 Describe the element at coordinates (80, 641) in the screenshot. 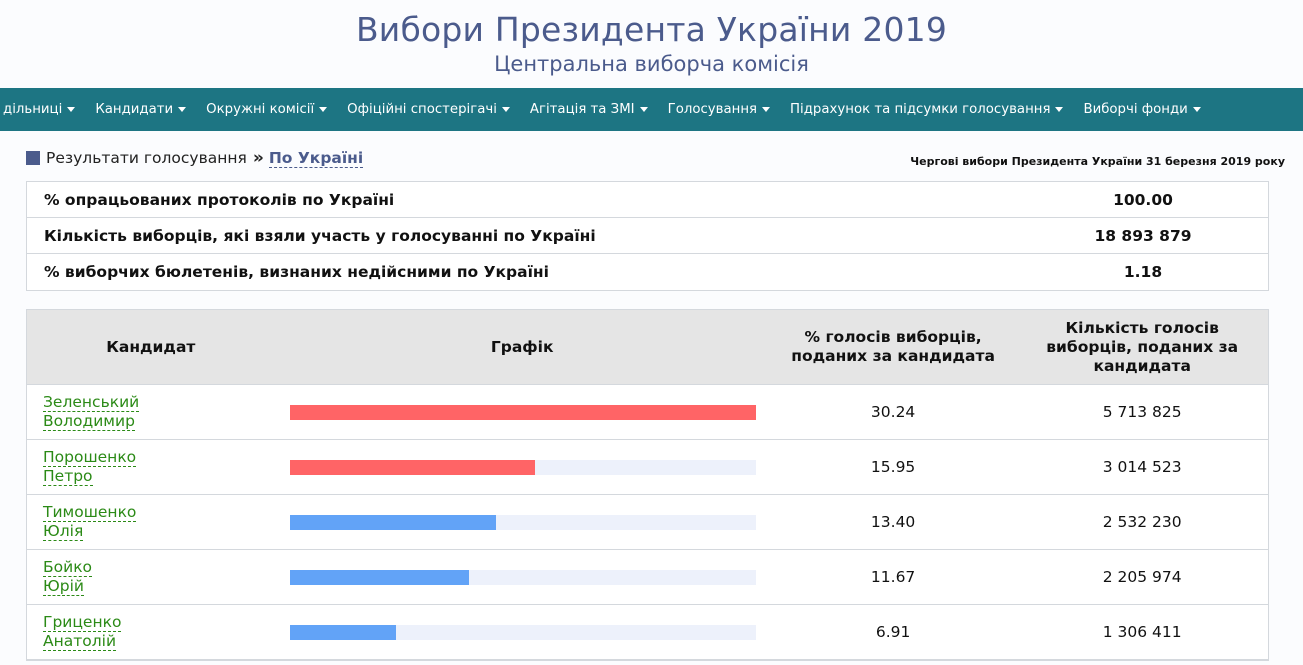

I see `candidate-firstname-link: Анатолій` at that location.